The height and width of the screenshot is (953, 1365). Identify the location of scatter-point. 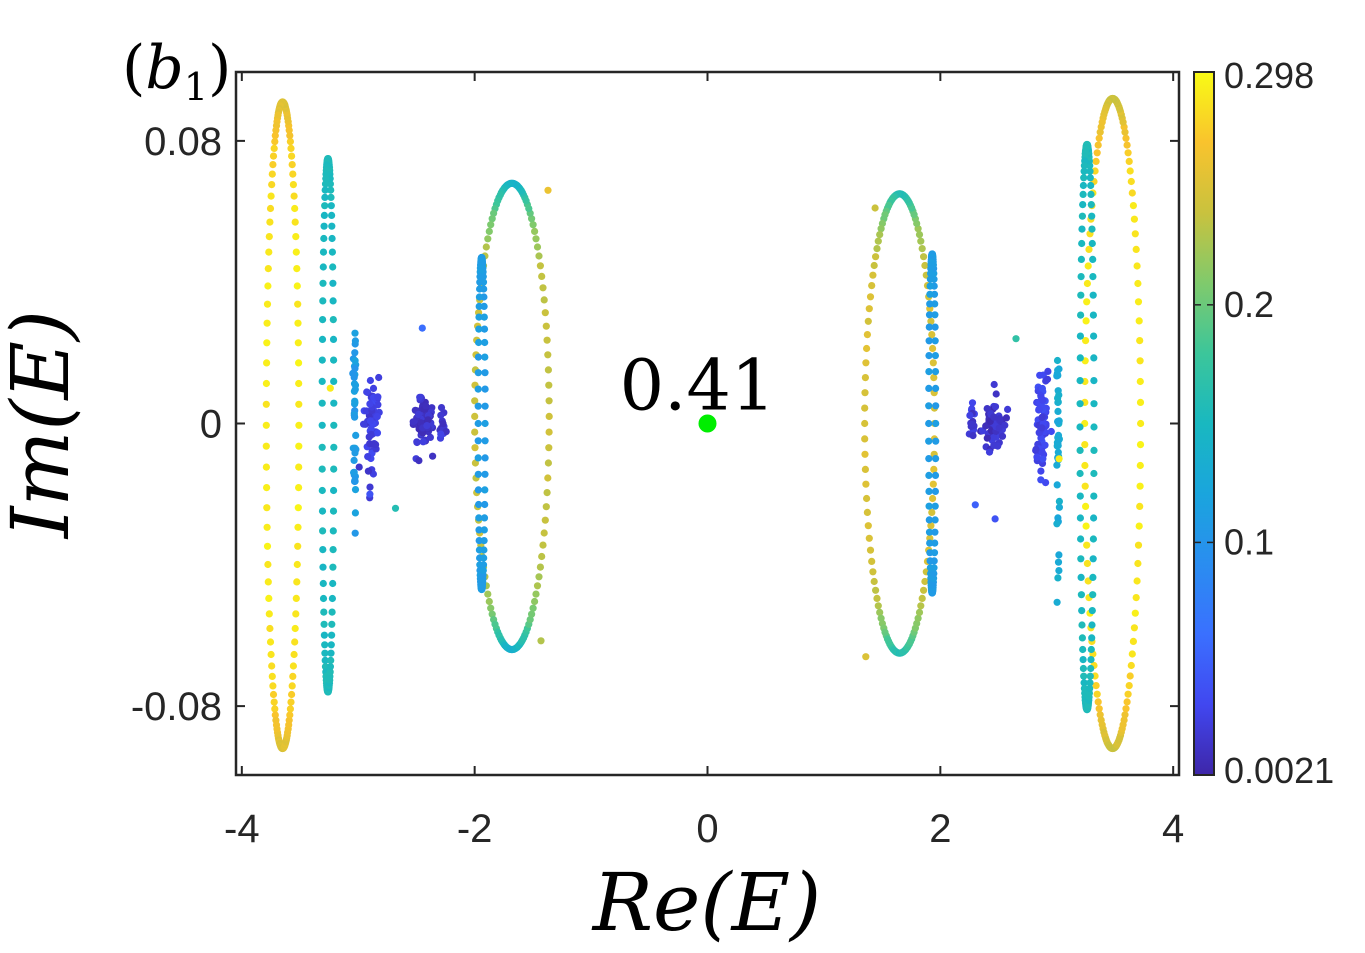
(541, 641).